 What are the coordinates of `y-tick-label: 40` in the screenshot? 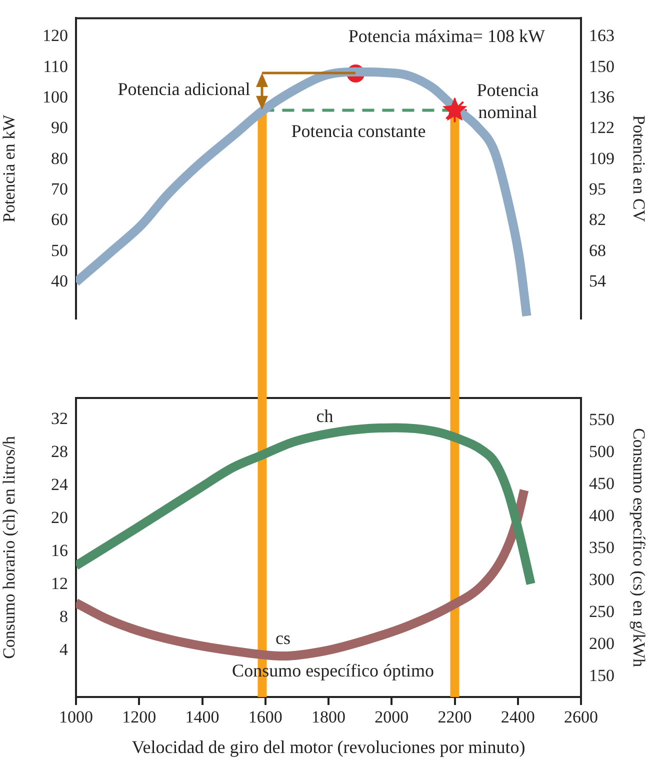 It's located at (59, 281).